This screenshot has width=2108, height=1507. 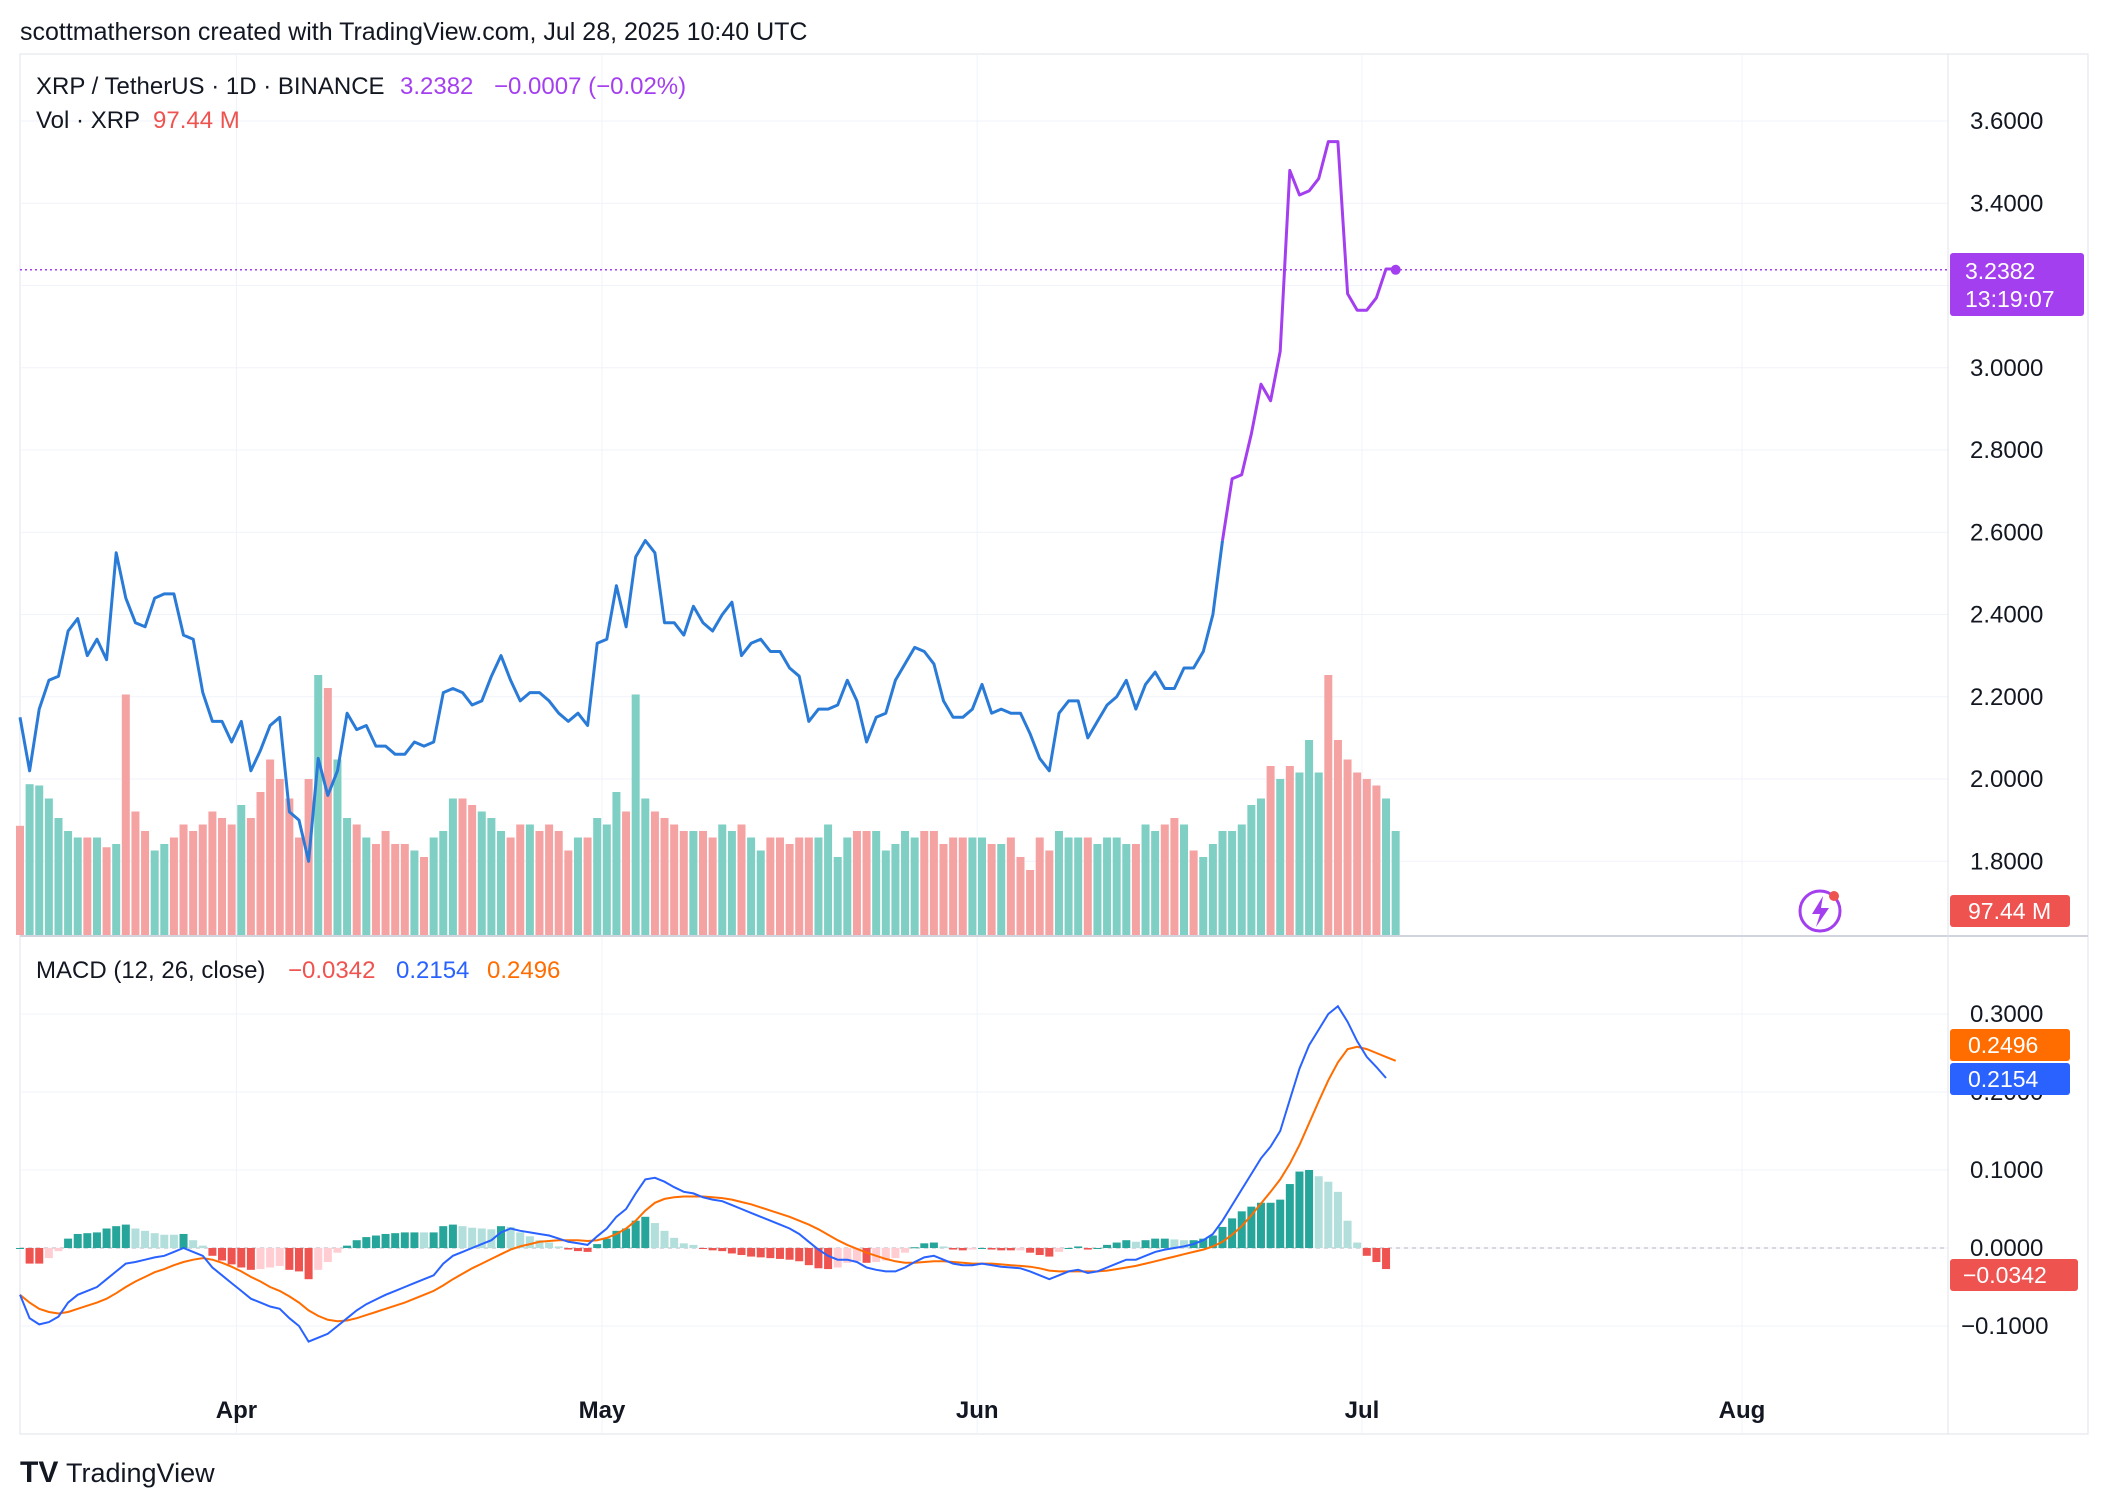 What do you see at coordinates (1820, 911) in the screenshot?
I see `lightning-icon` at bounding box center [1820, 911].